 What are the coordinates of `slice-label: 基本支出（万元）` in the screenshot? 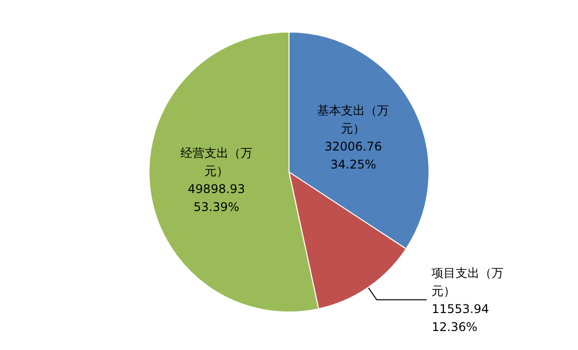 It's located at (353, 119).